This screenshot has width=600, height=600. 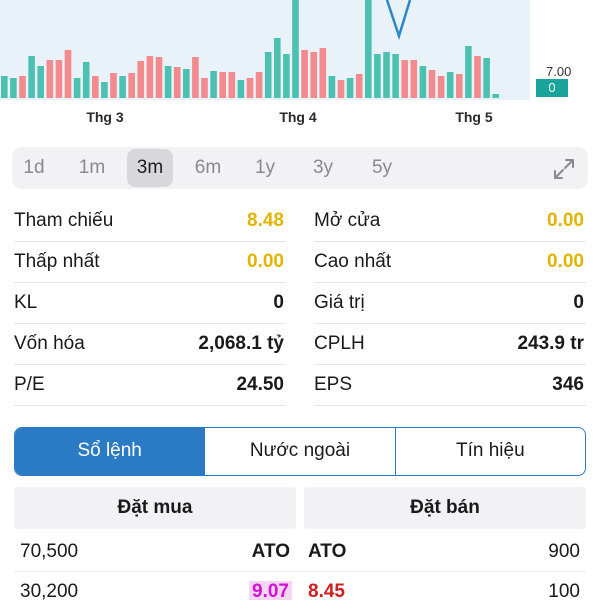 What do you see at coordinates (29, 384) in the screenshot?
I see `stat-label-pe: P/E` at bounding box center [29, 384].